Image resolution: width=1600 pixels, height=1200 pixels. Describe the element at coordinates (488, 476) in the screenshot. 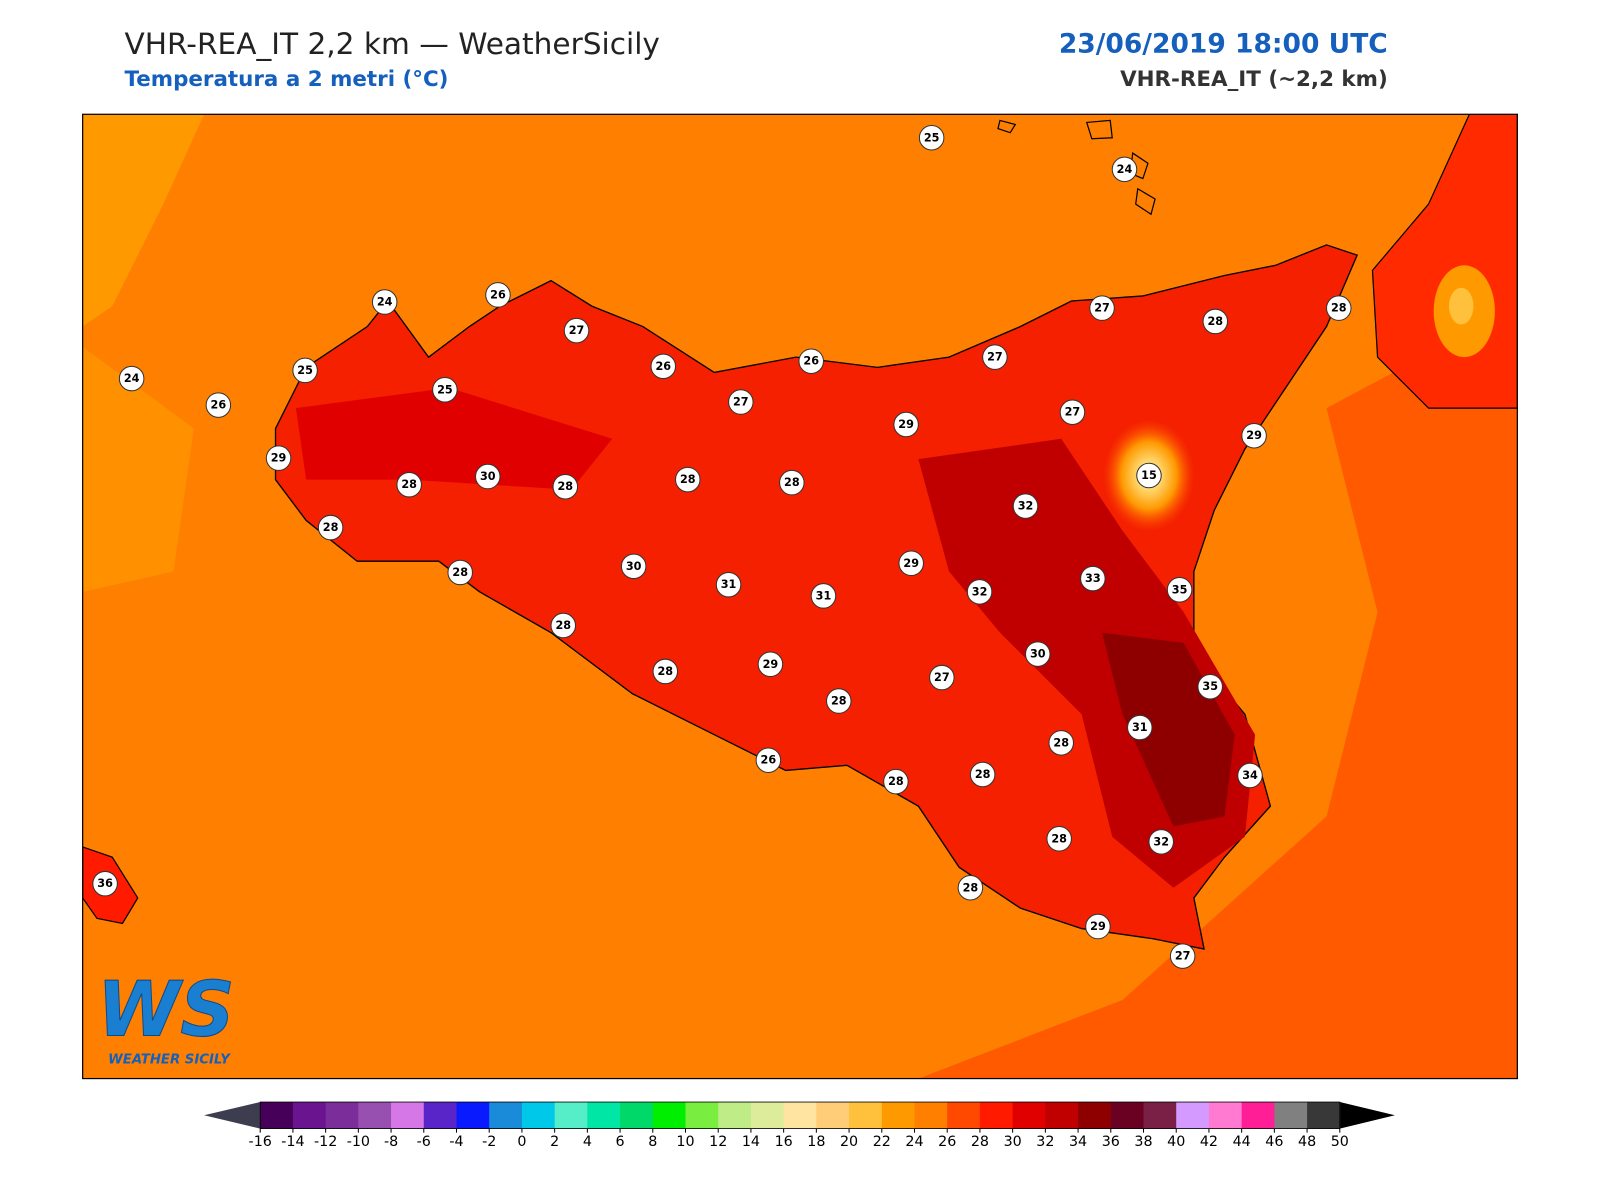

I see `station-value: 30` at that location.